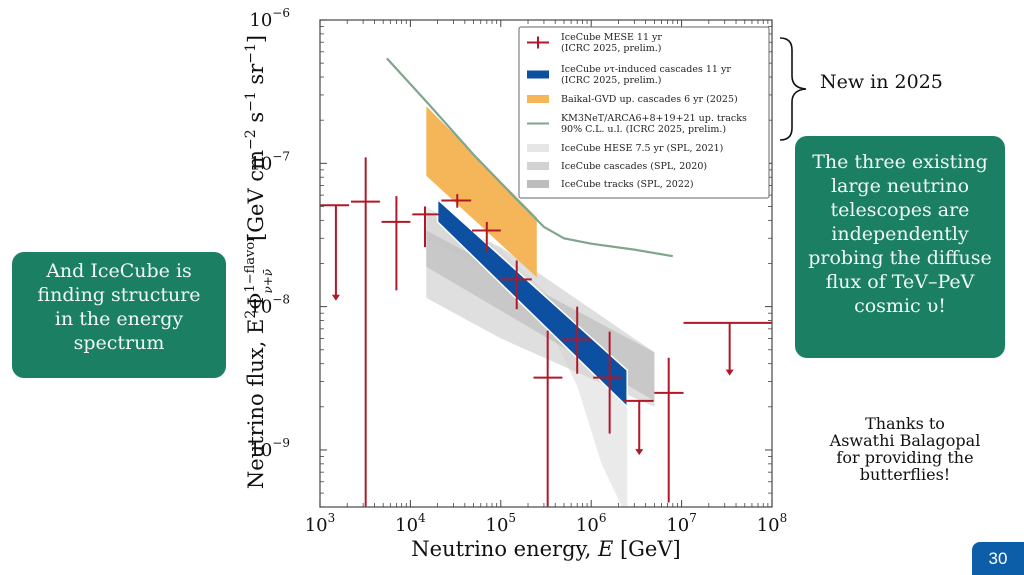 The image size is (1024, 575). I want to click on x-tick-exp: 6, so click(603, 518).